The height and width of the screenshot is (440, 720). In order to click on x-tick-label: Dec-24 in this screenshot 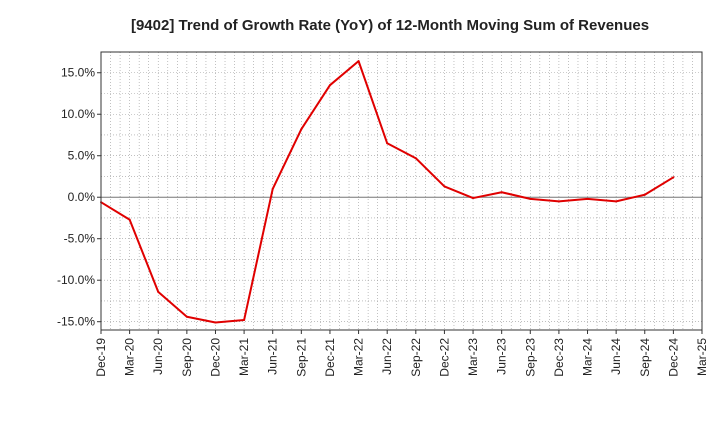, I will do `click(673, 357)`.